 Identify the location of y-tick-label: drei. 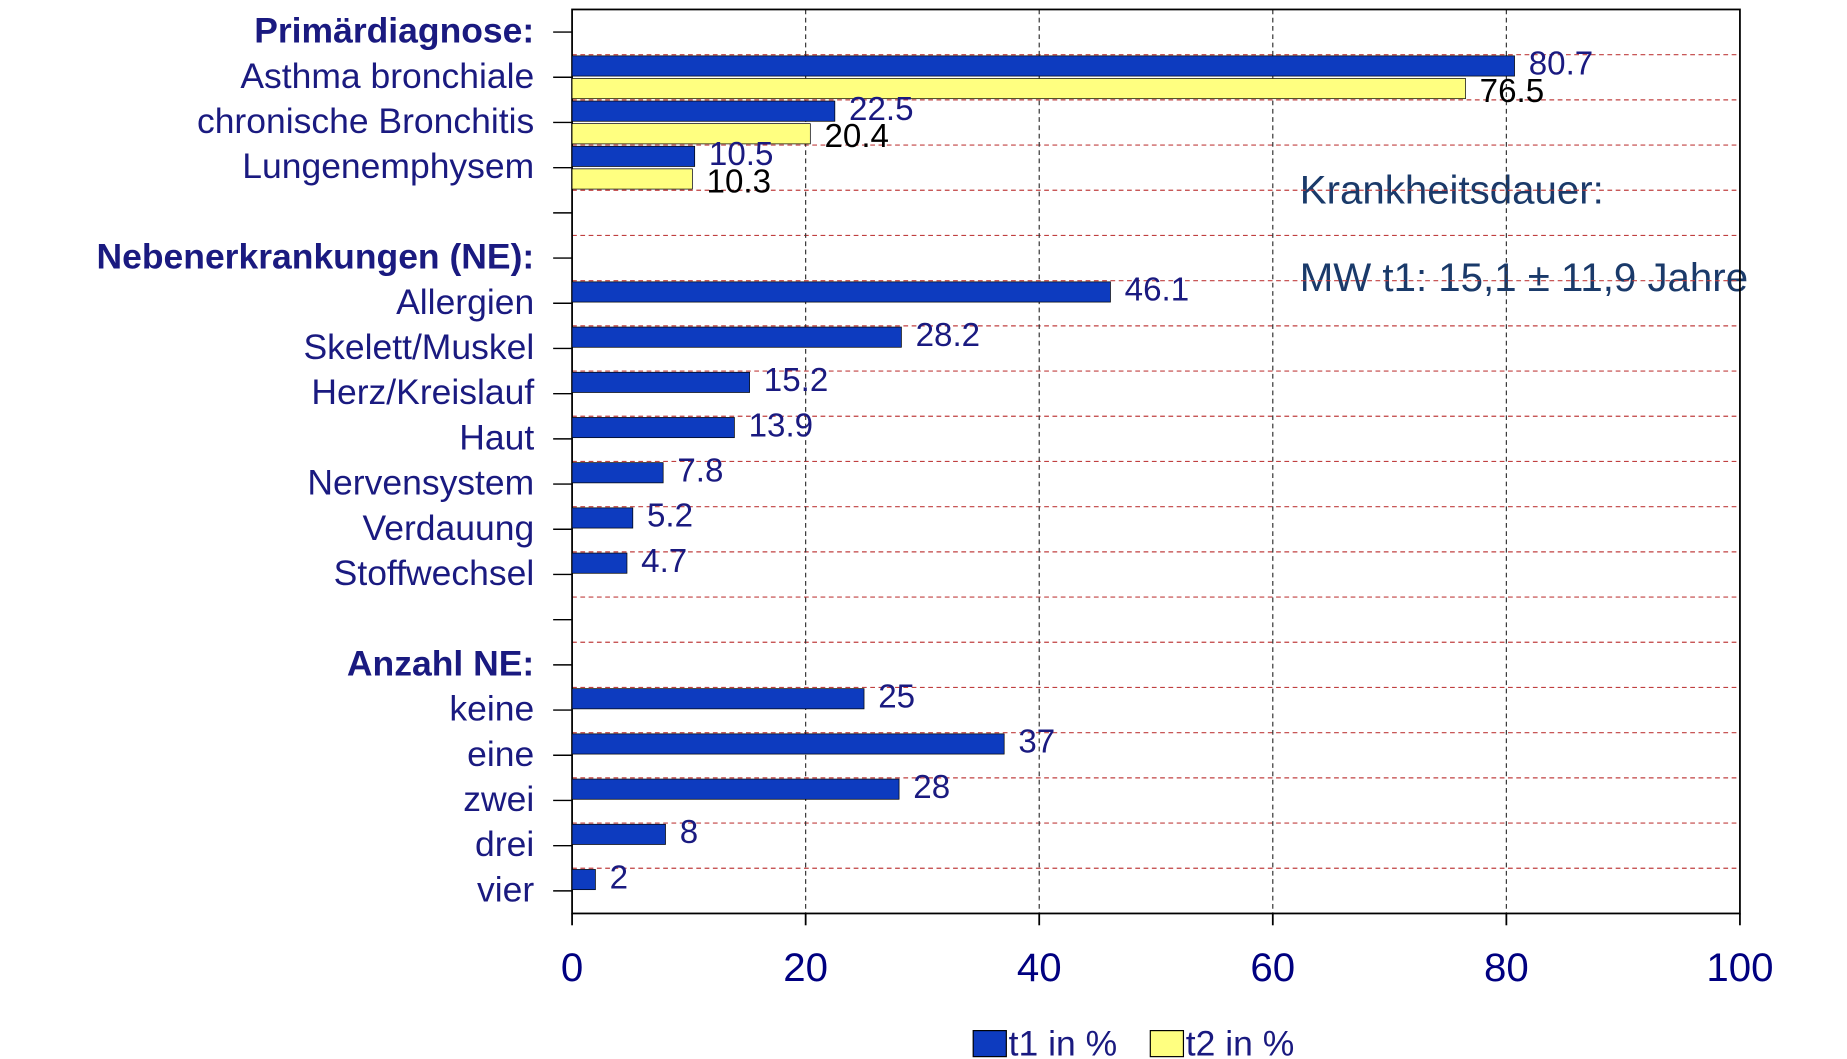
(504, 844).